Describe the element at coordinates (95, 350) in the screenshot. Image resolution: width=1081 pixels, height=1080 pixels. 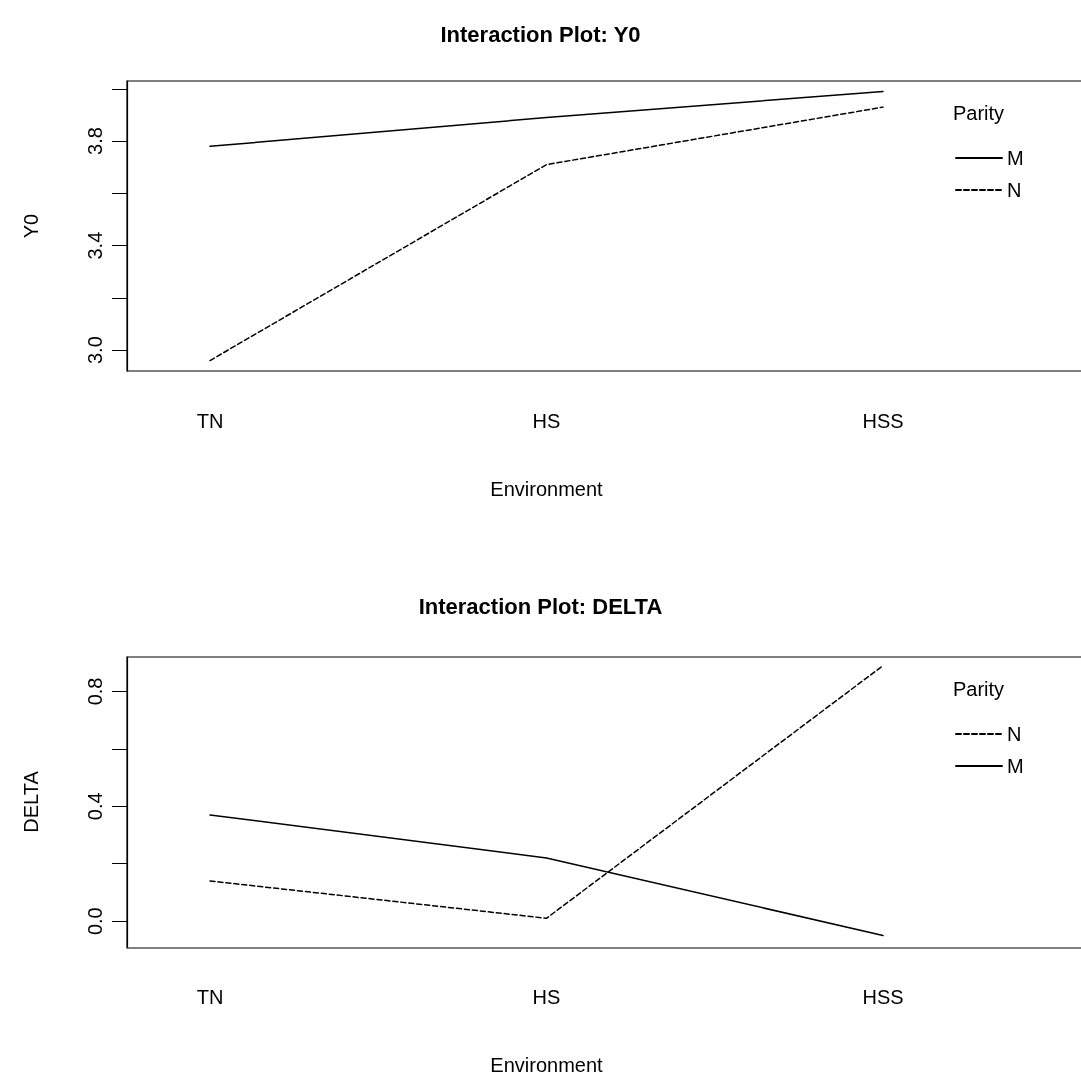
I see `y-tick-label: 3.0` at that location.